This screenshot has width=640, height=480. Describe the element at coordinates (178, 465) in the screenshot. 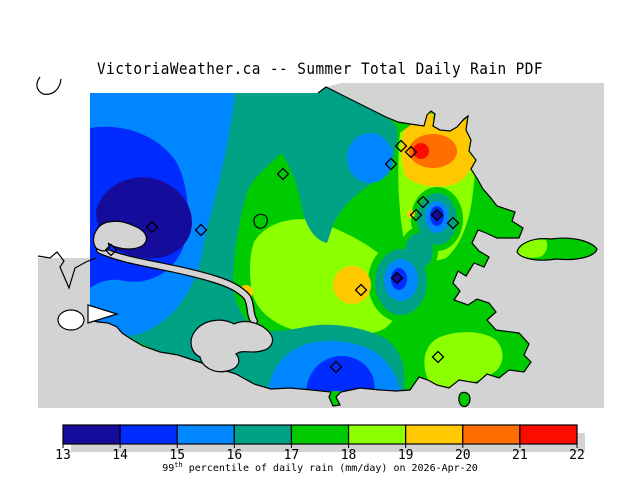

I see `caption-superscript: th` at that location.